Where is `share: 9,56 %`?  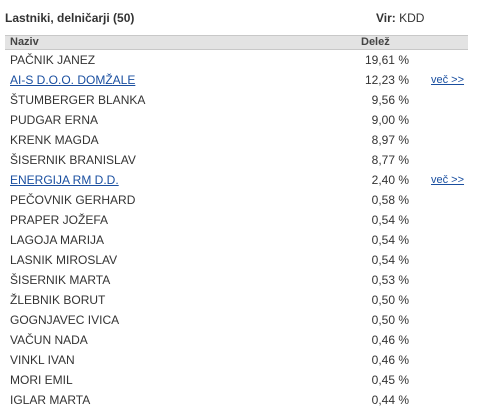 share: 9,56 % is located at coordinates (390, 100).